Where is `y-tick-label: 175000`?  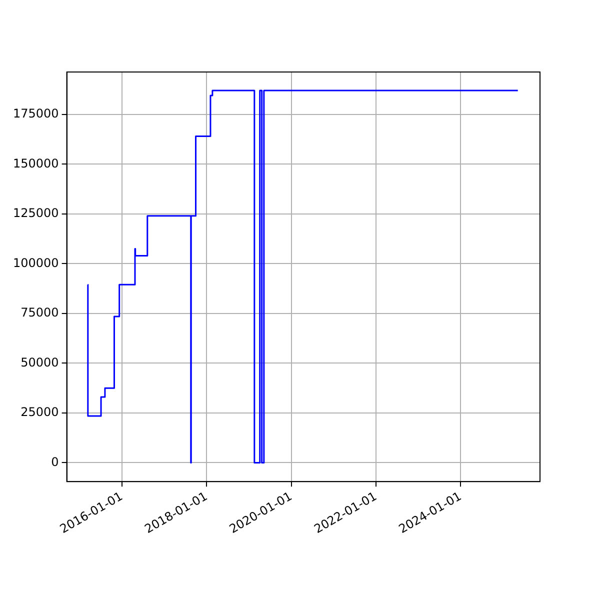 y-tick-label: 175000 is located at coordinates (35, 113).